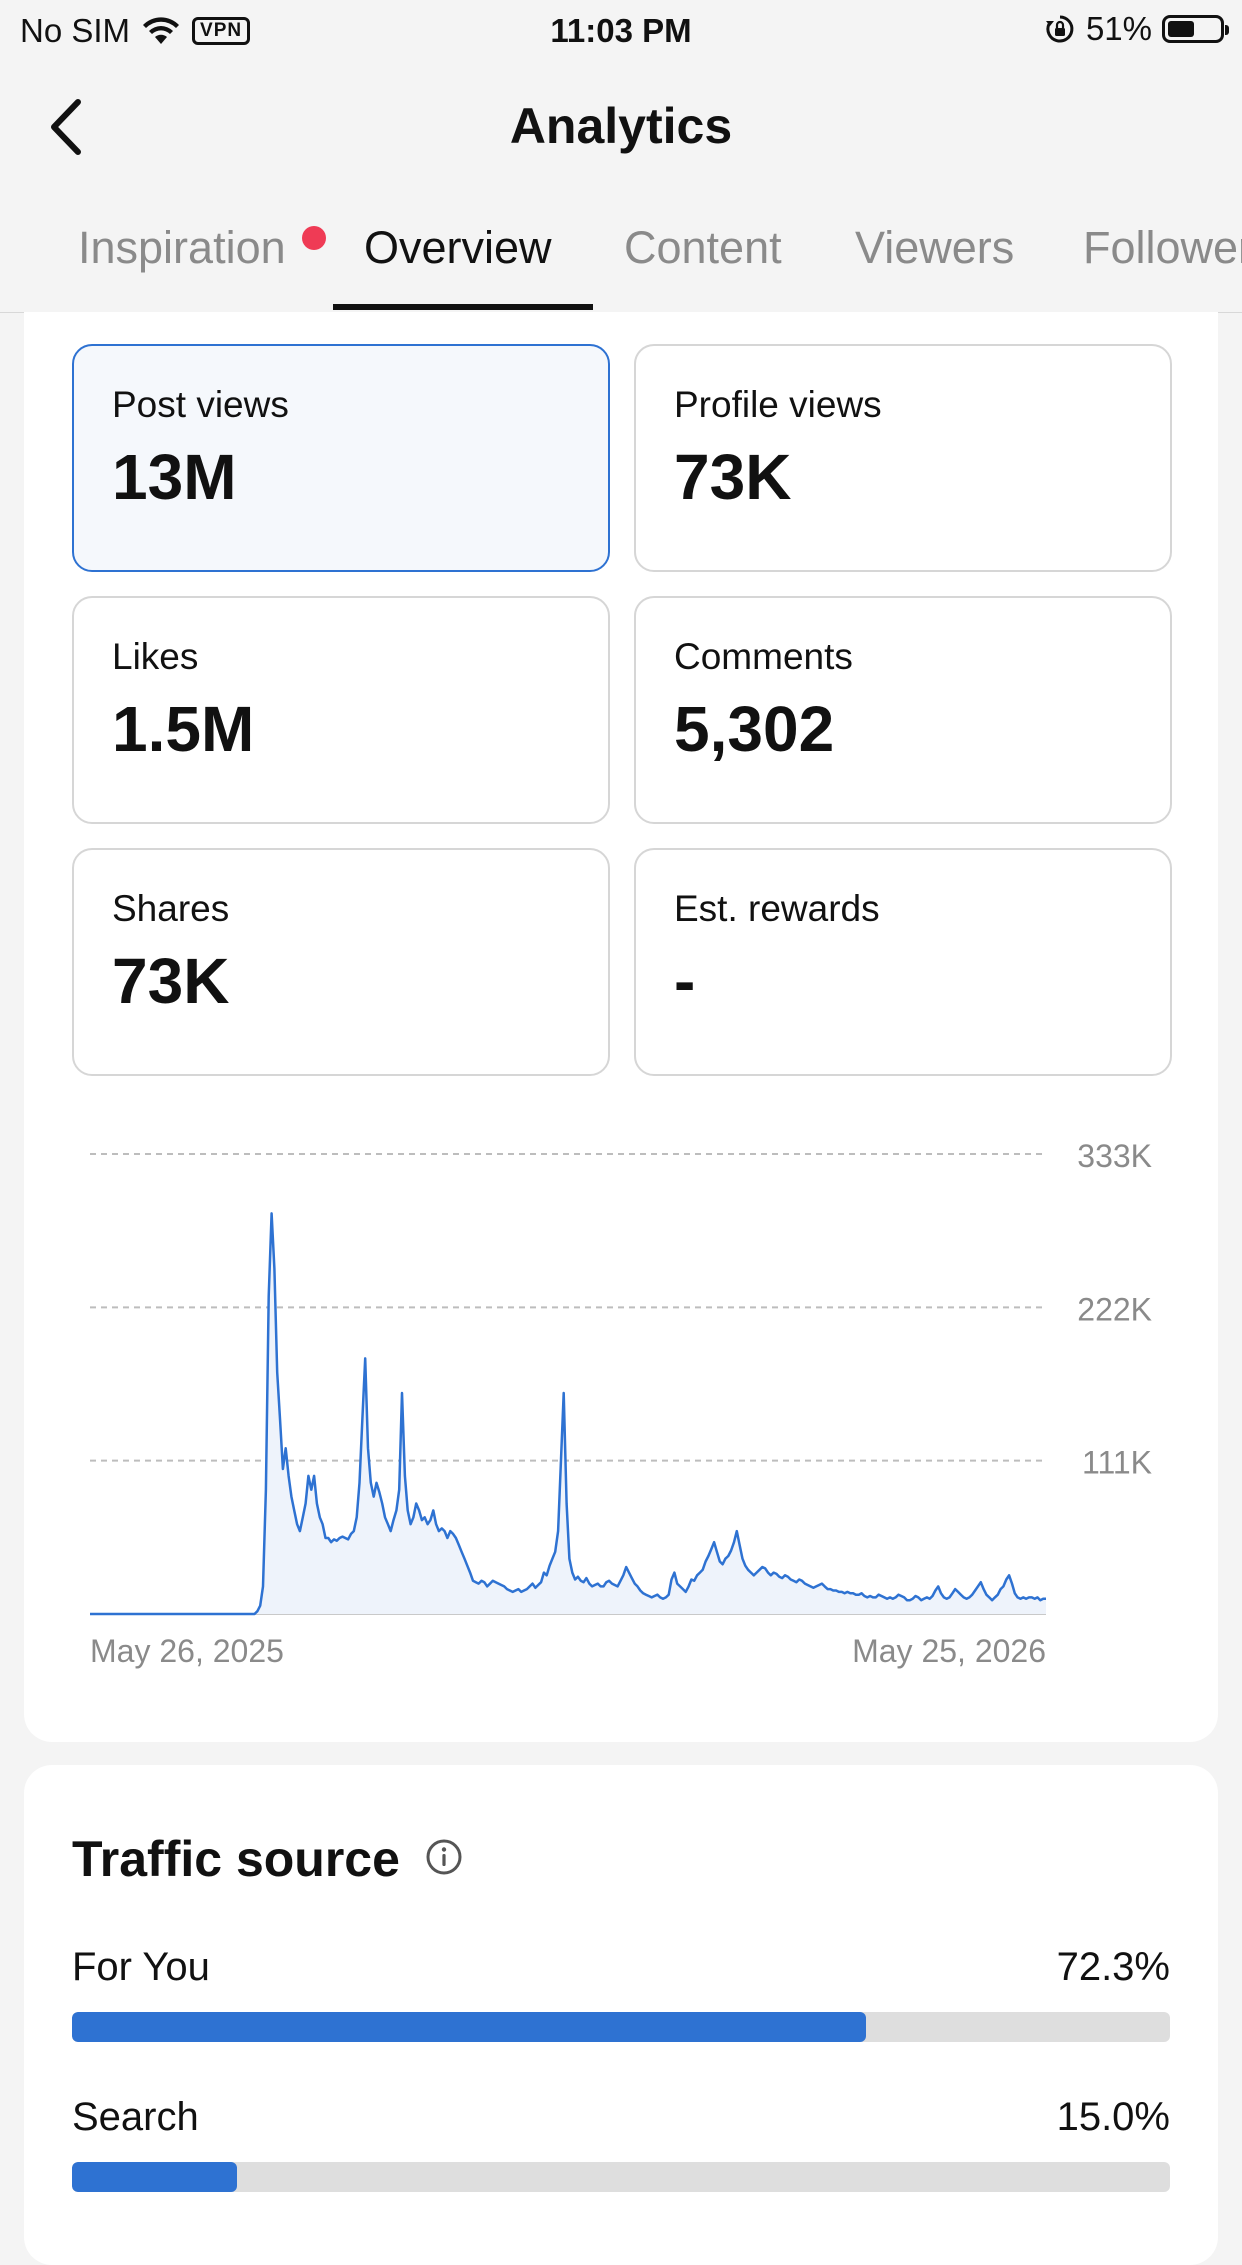  Describe the element at coordinates (314, 238) in the screenshot. I see `notification-dot` at that location.